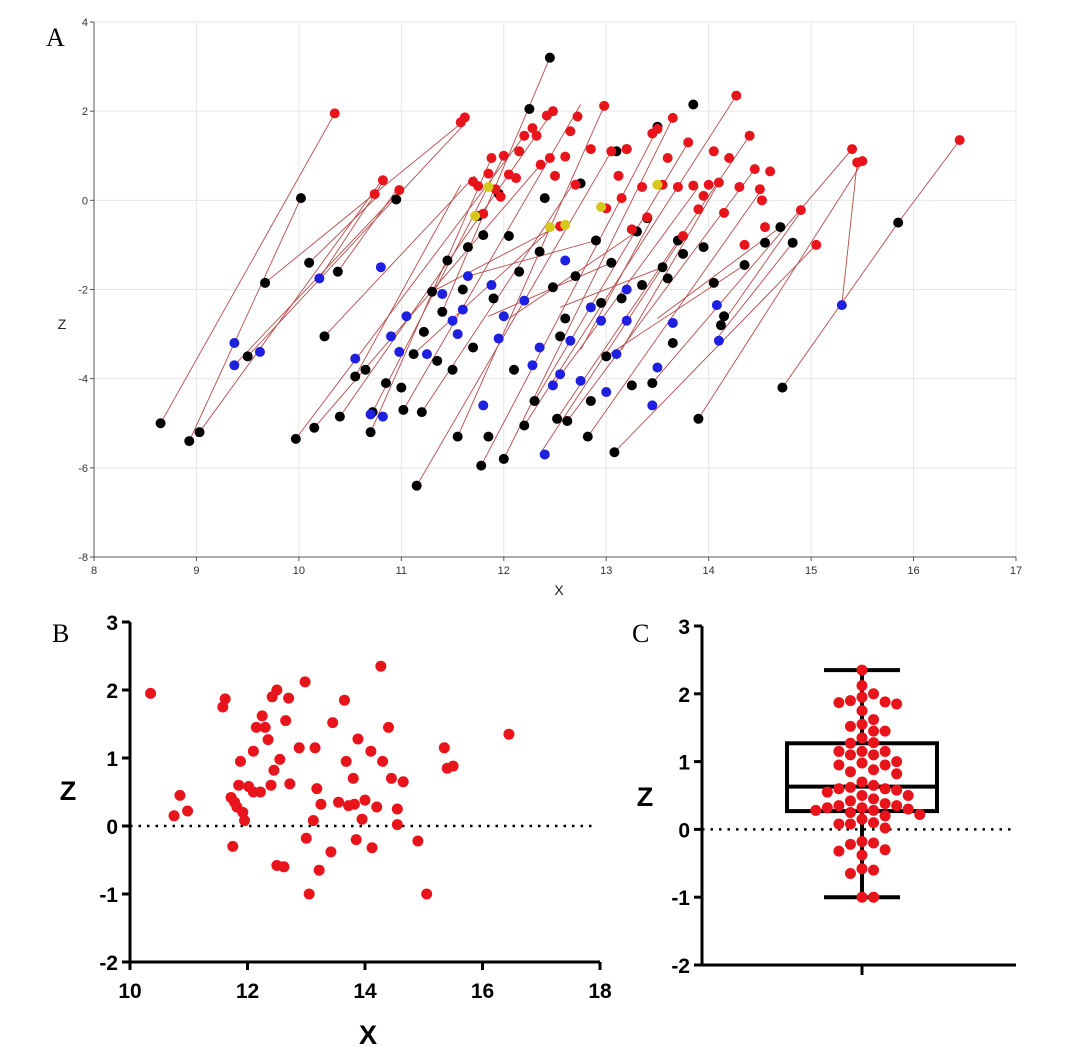  What do you see at coordinates (112, 623) in the screenshot?
I see `y-tick-label: 3` at bounding box center [112, 623].